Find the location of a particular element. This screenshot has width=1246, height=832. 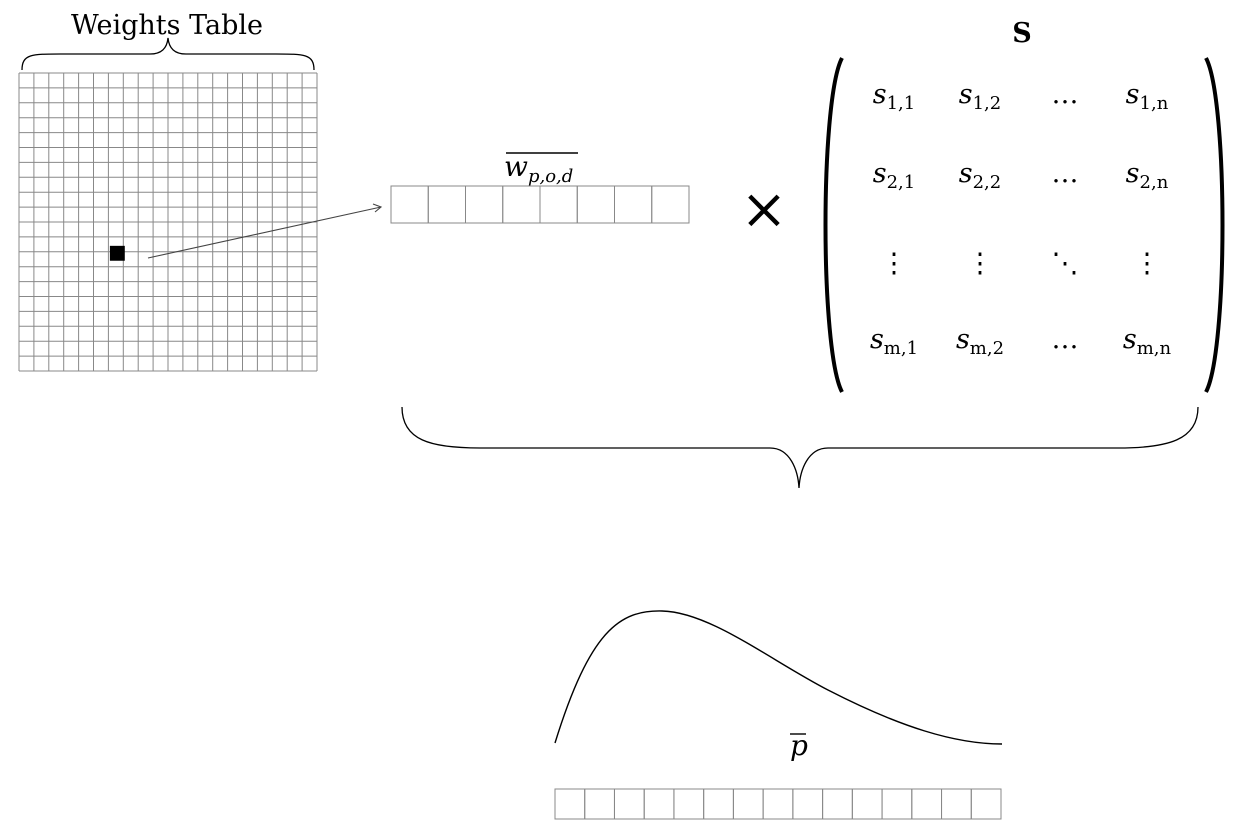

weight-vector-label: wp,o,d is located at coordinates (538, 168).